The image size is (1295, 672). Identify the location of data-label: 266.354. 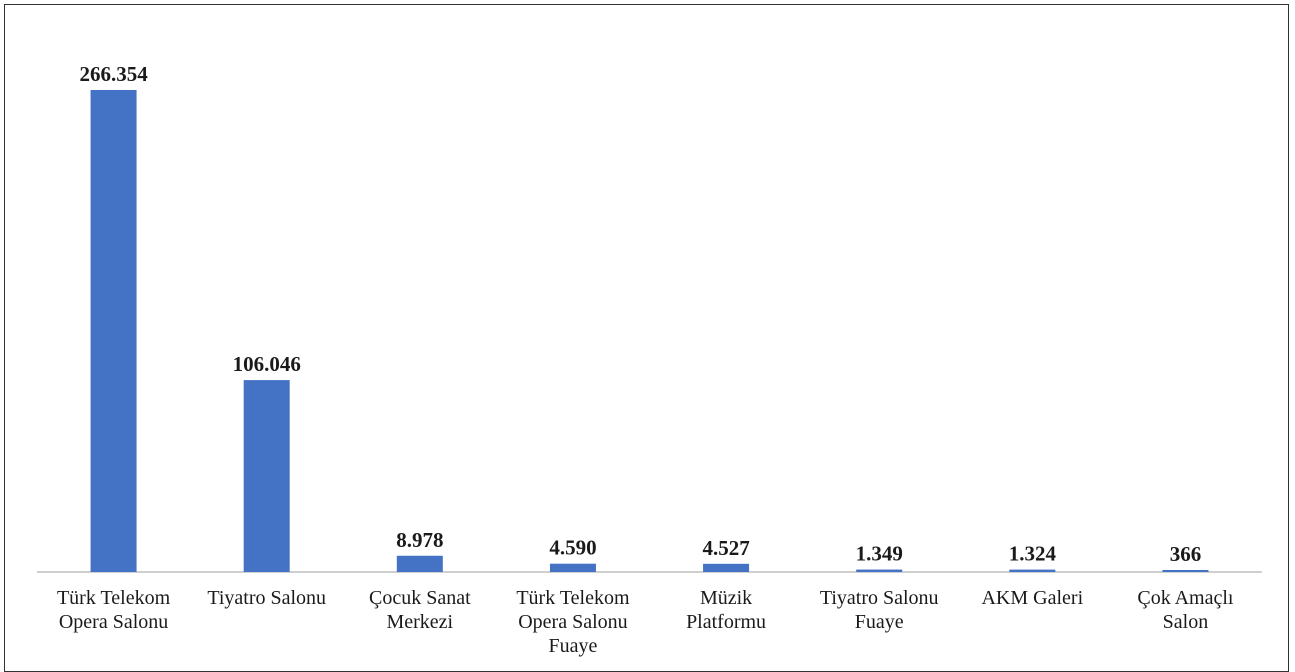
(113, 74).